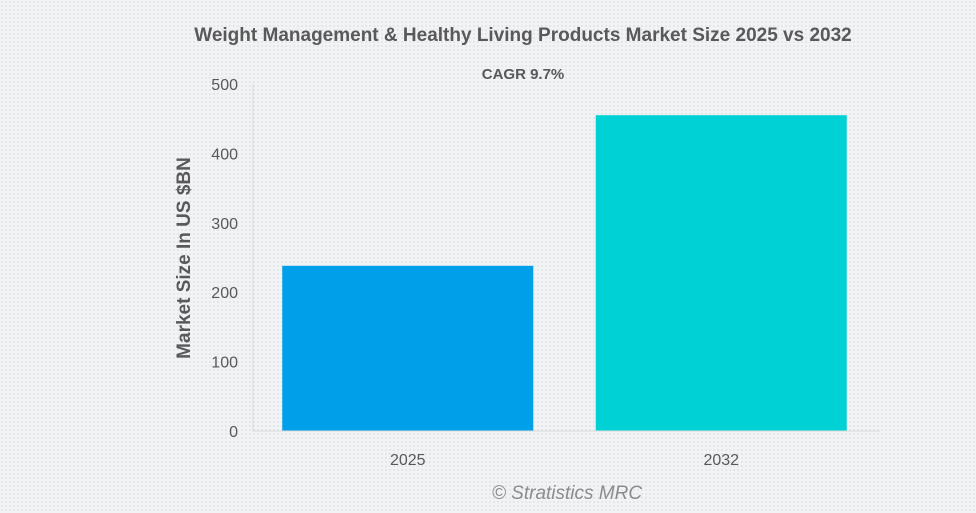 This screenshot has width=976, height=513. Describe the element at coordinates (233, 432) in the screenshot. I see `y-tick-label: 0` at that location.